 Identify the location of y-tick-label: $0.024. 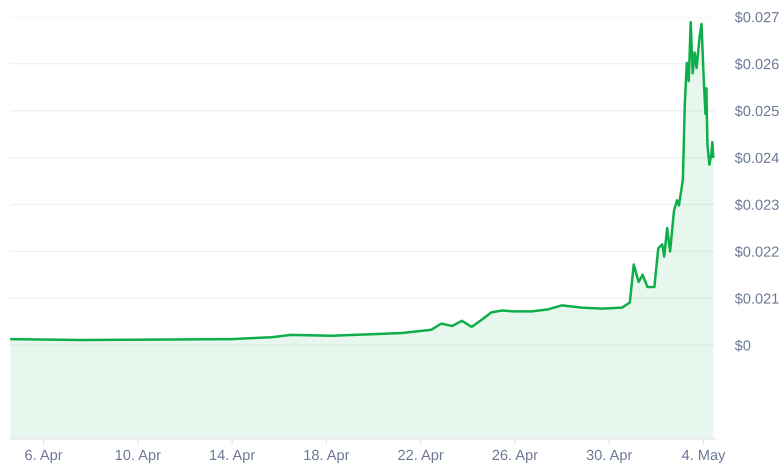
(756, 158).